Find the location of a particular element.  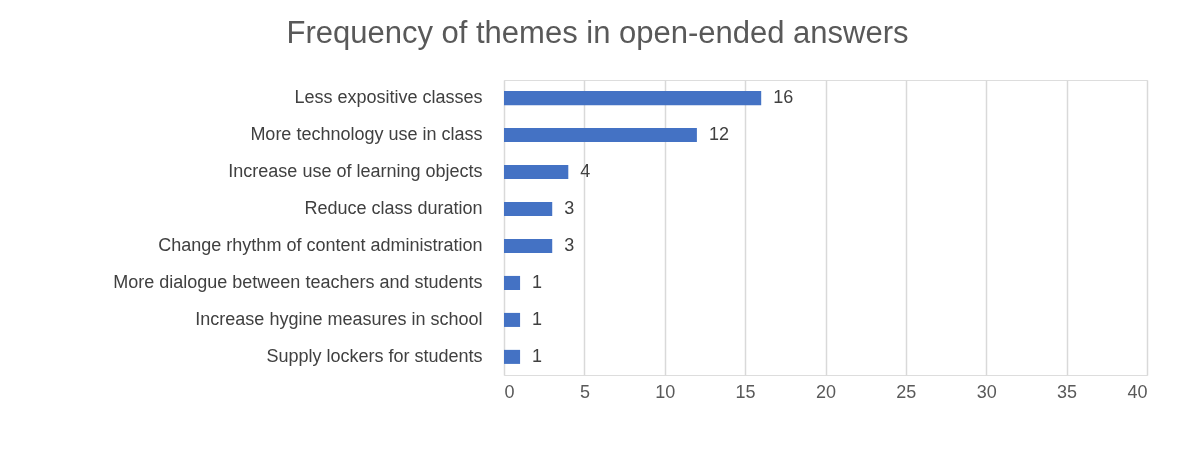

x-tick-label: 35 is located at coordinates (1067, 391).